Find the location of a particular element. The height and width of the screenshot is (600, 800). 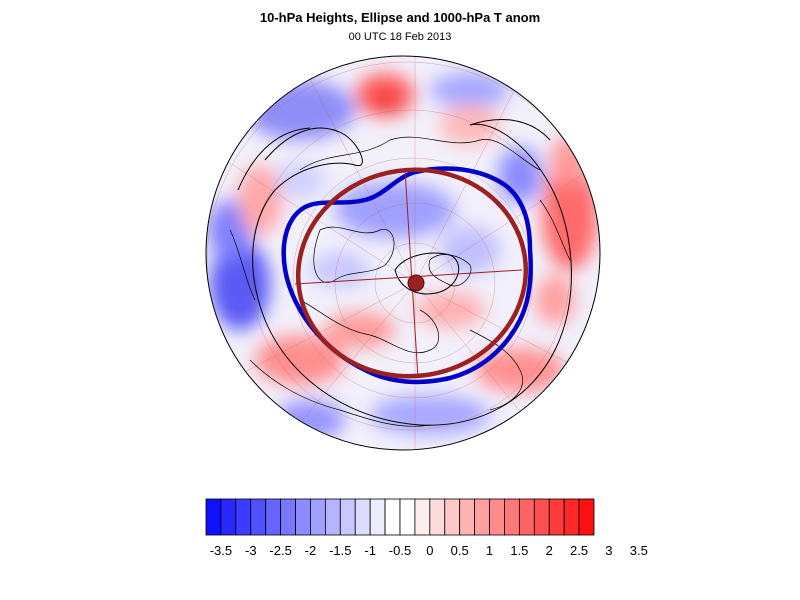

ellipse-major-axis is located at coordinates (408, 277).